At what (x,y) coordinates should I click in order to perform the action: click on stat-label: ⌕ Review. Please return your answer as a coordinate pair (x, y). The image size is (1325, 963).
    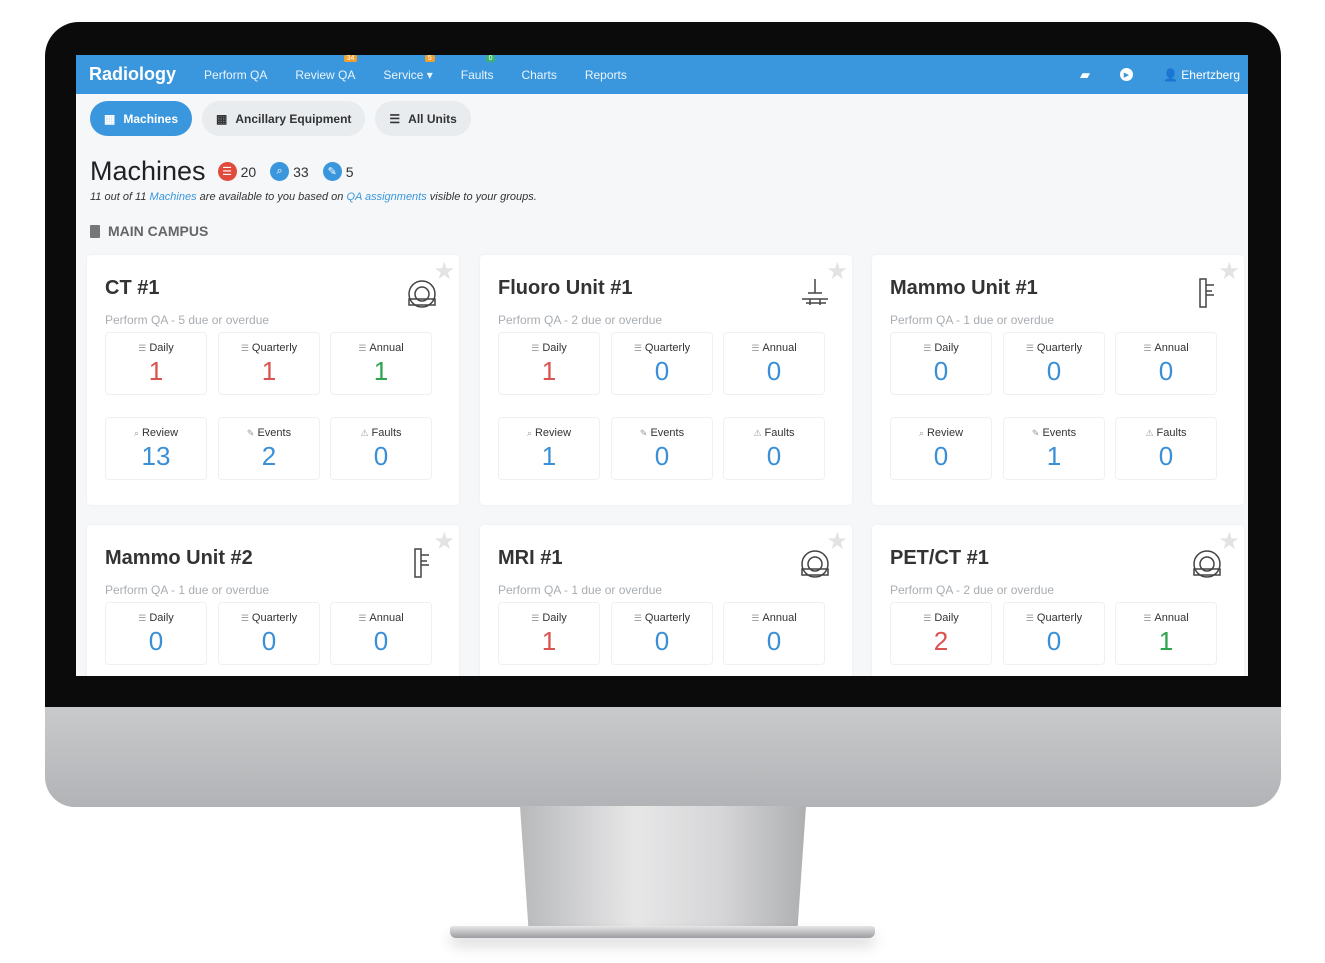
    Looking at the image, I should click on (941, 433).